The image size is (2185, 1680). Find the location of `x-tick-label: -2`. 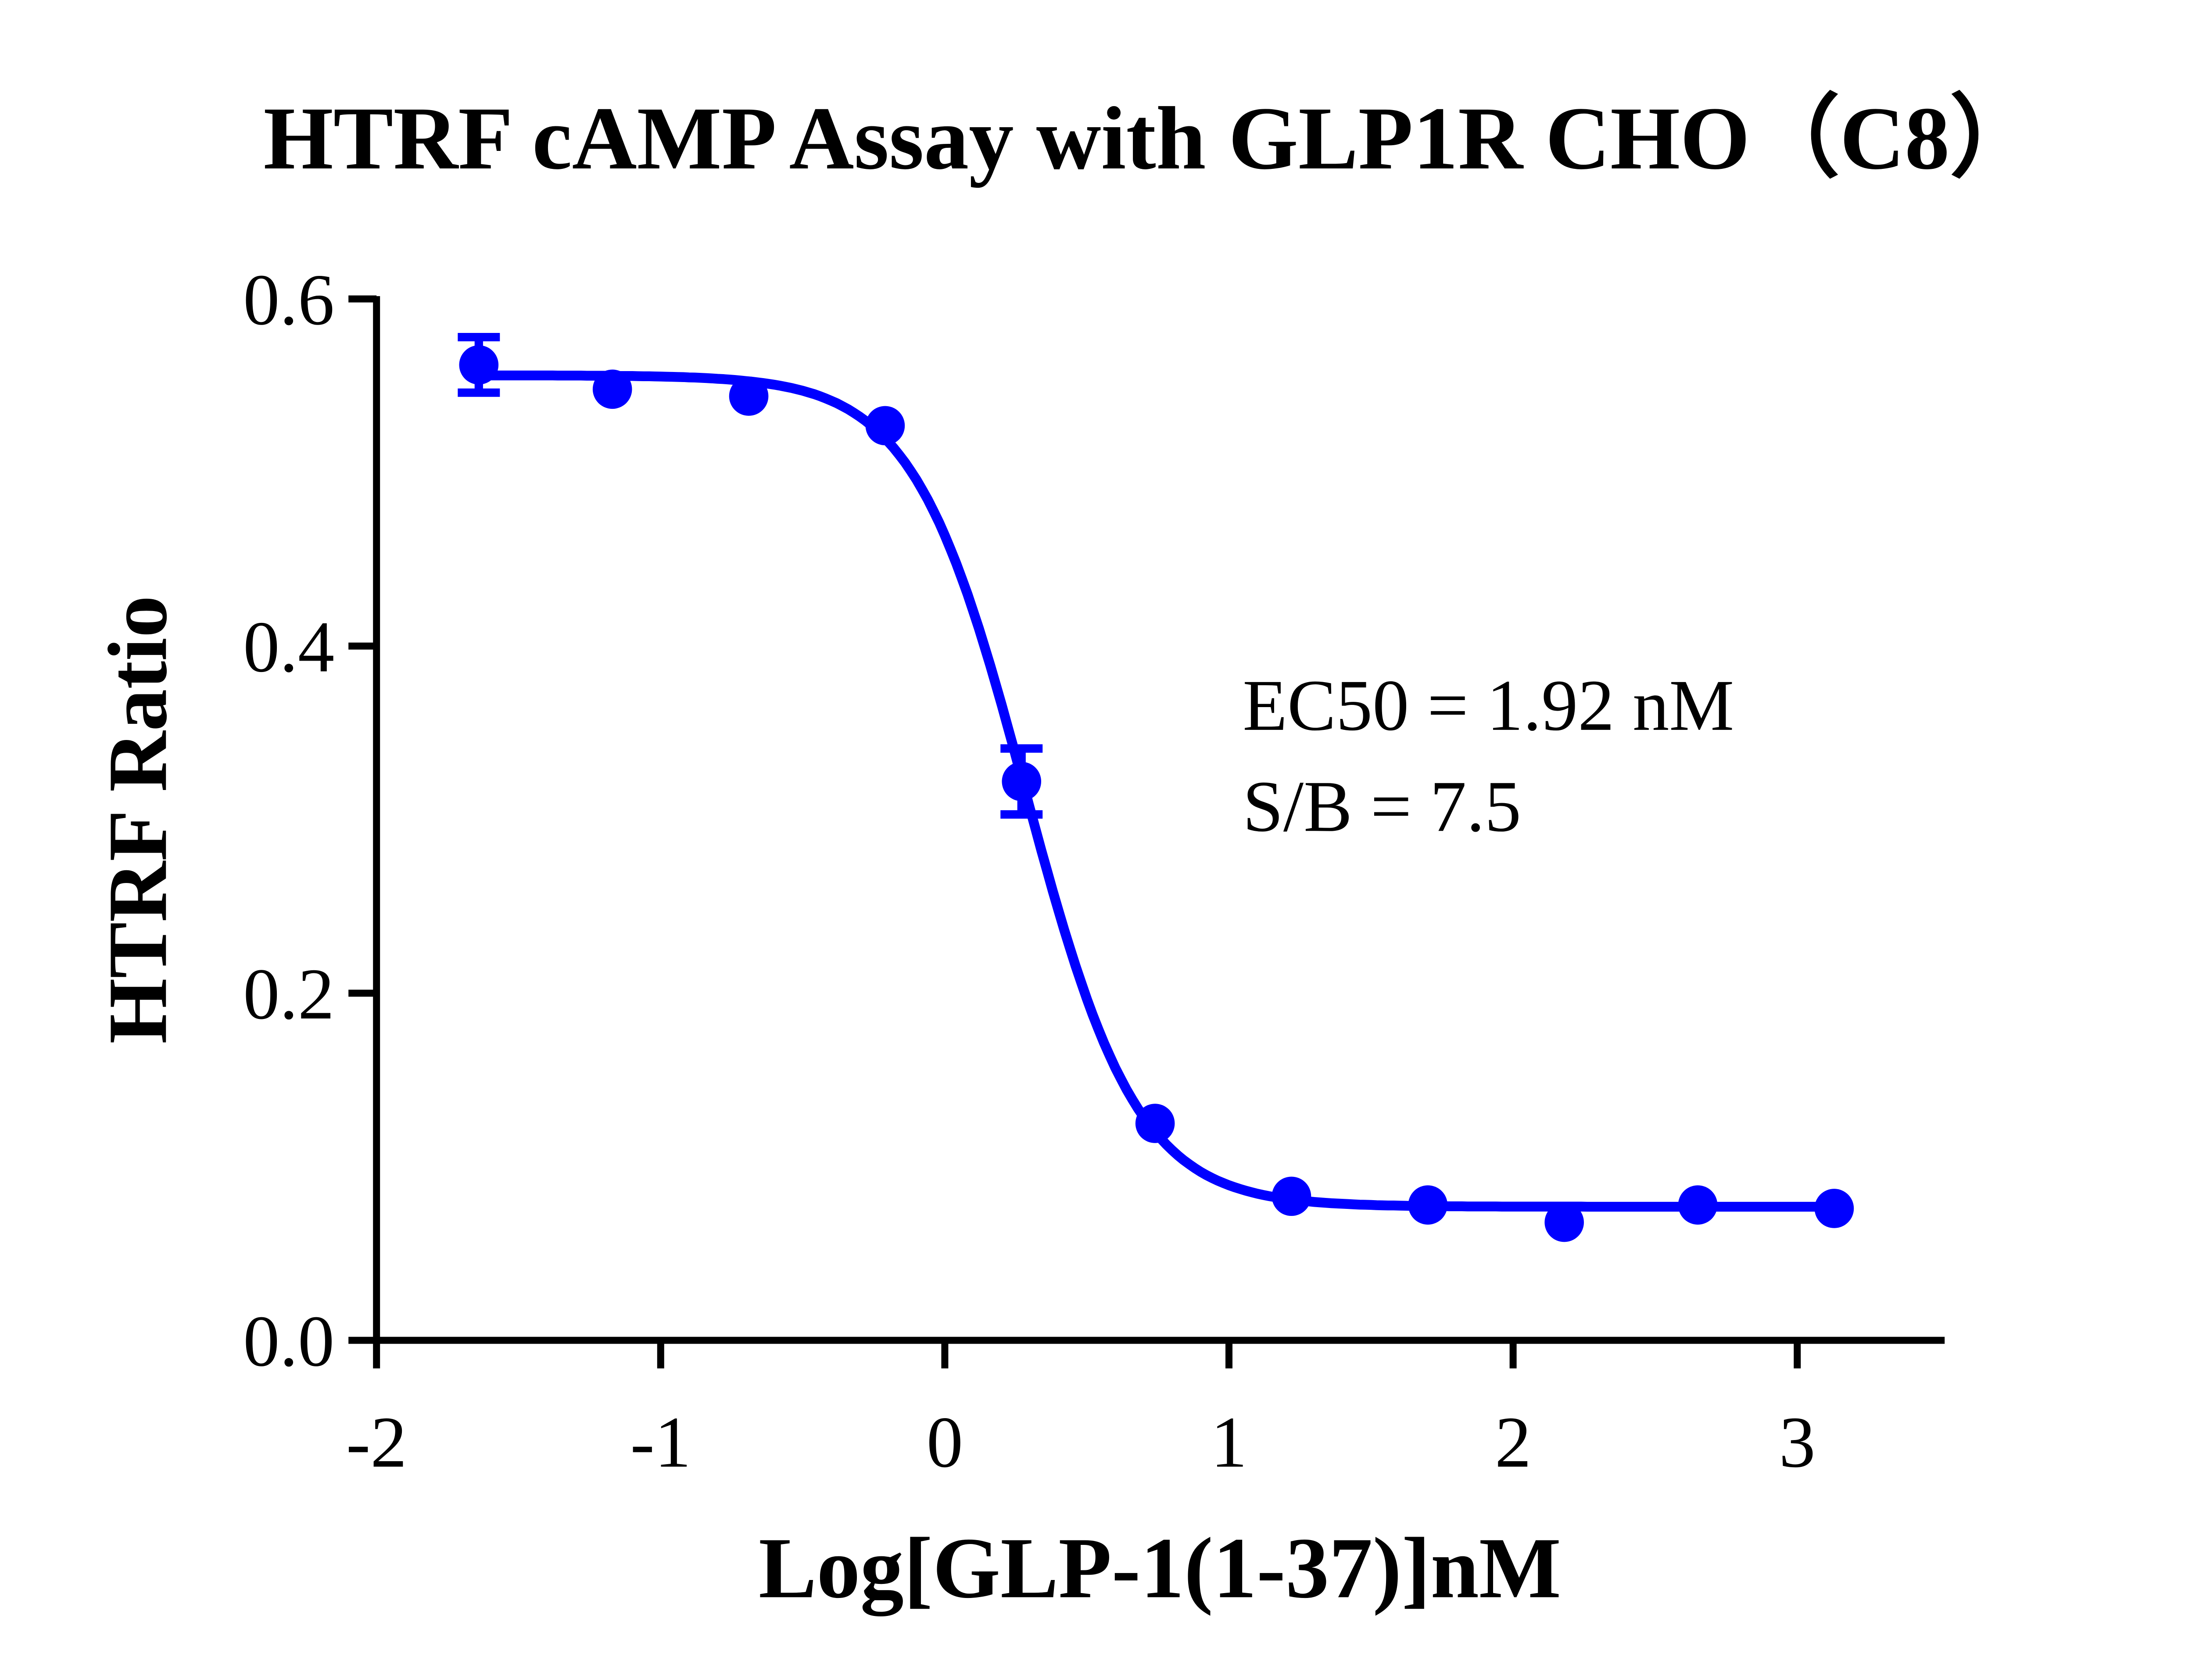

x-tick-label: -2 is located at coordinates (377, 1442).